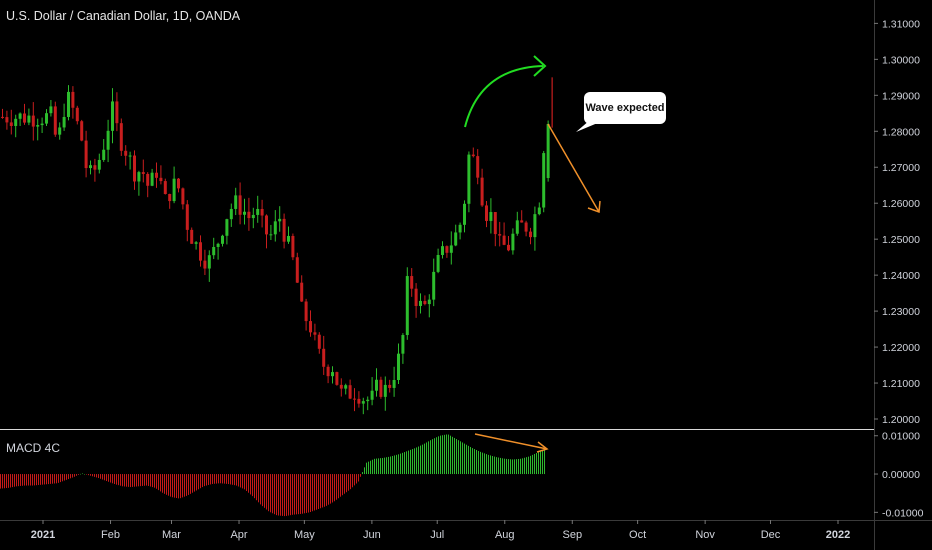 The image size is (932, 550). What do you see at coordinates (901, 348) in the screenshot?
I see `price-tick-label: 1.22000` at bounding box center [901, 348].